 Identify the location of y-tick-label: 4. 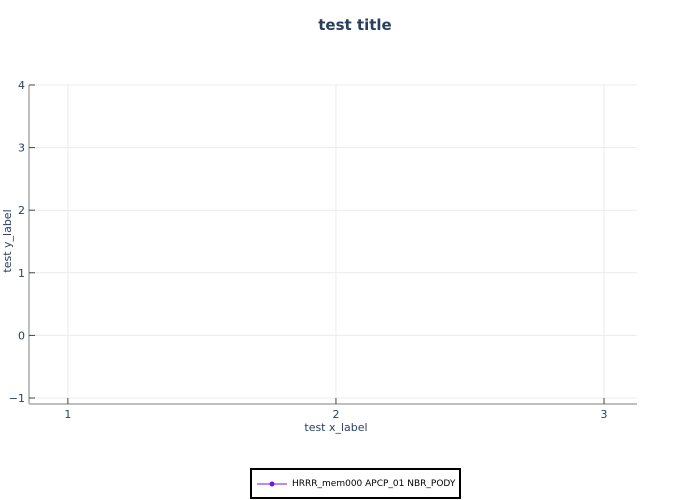
(21, 85).